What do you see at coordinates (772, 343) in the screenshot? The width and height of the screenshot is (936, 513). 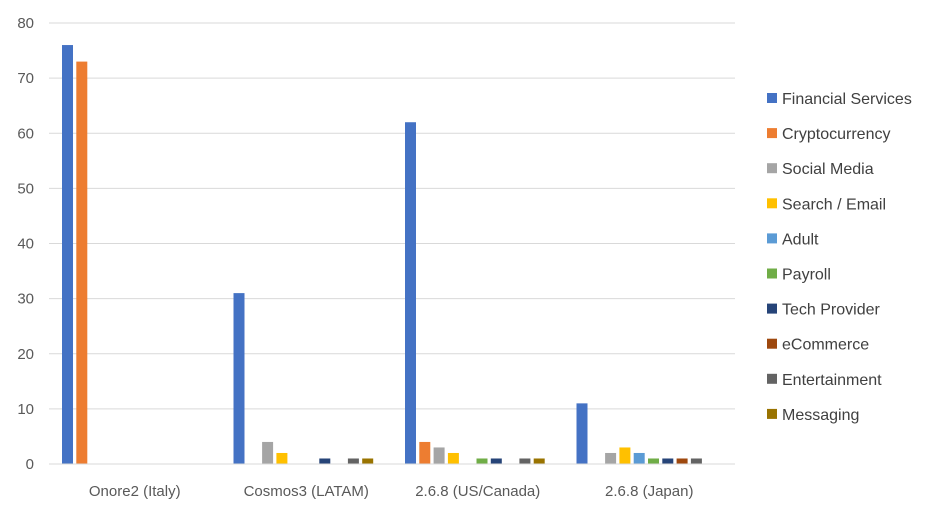 I see `legend-swatch-ecommerce` at bounding box center [772, 343].